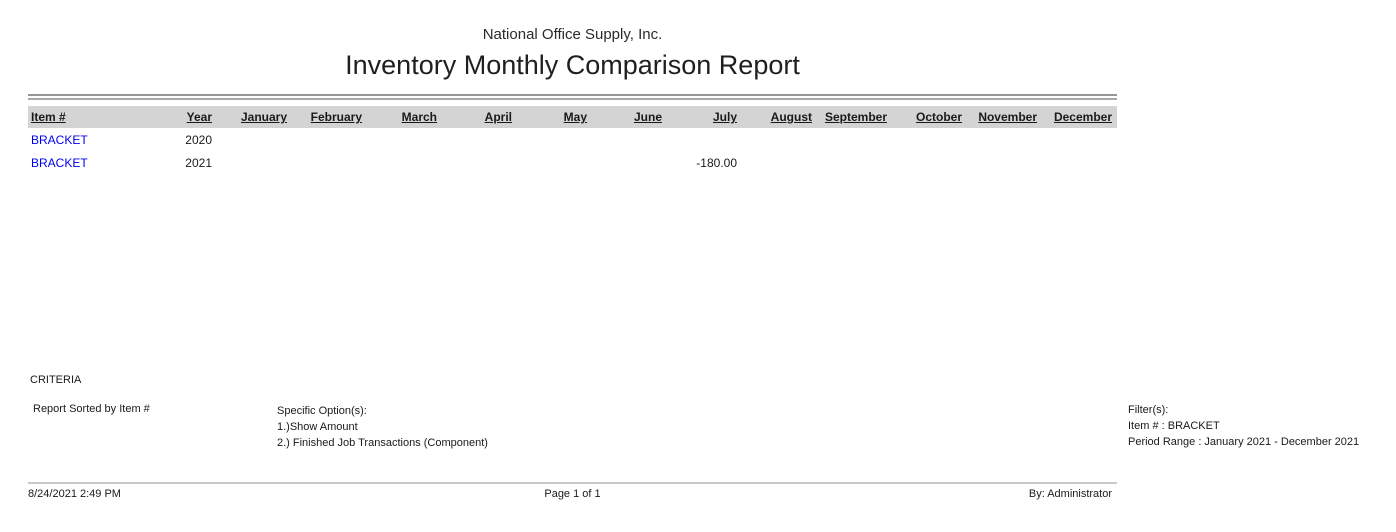  I want to click on report-title: Inventory Monthly Comparison Report, so click(572, 65).